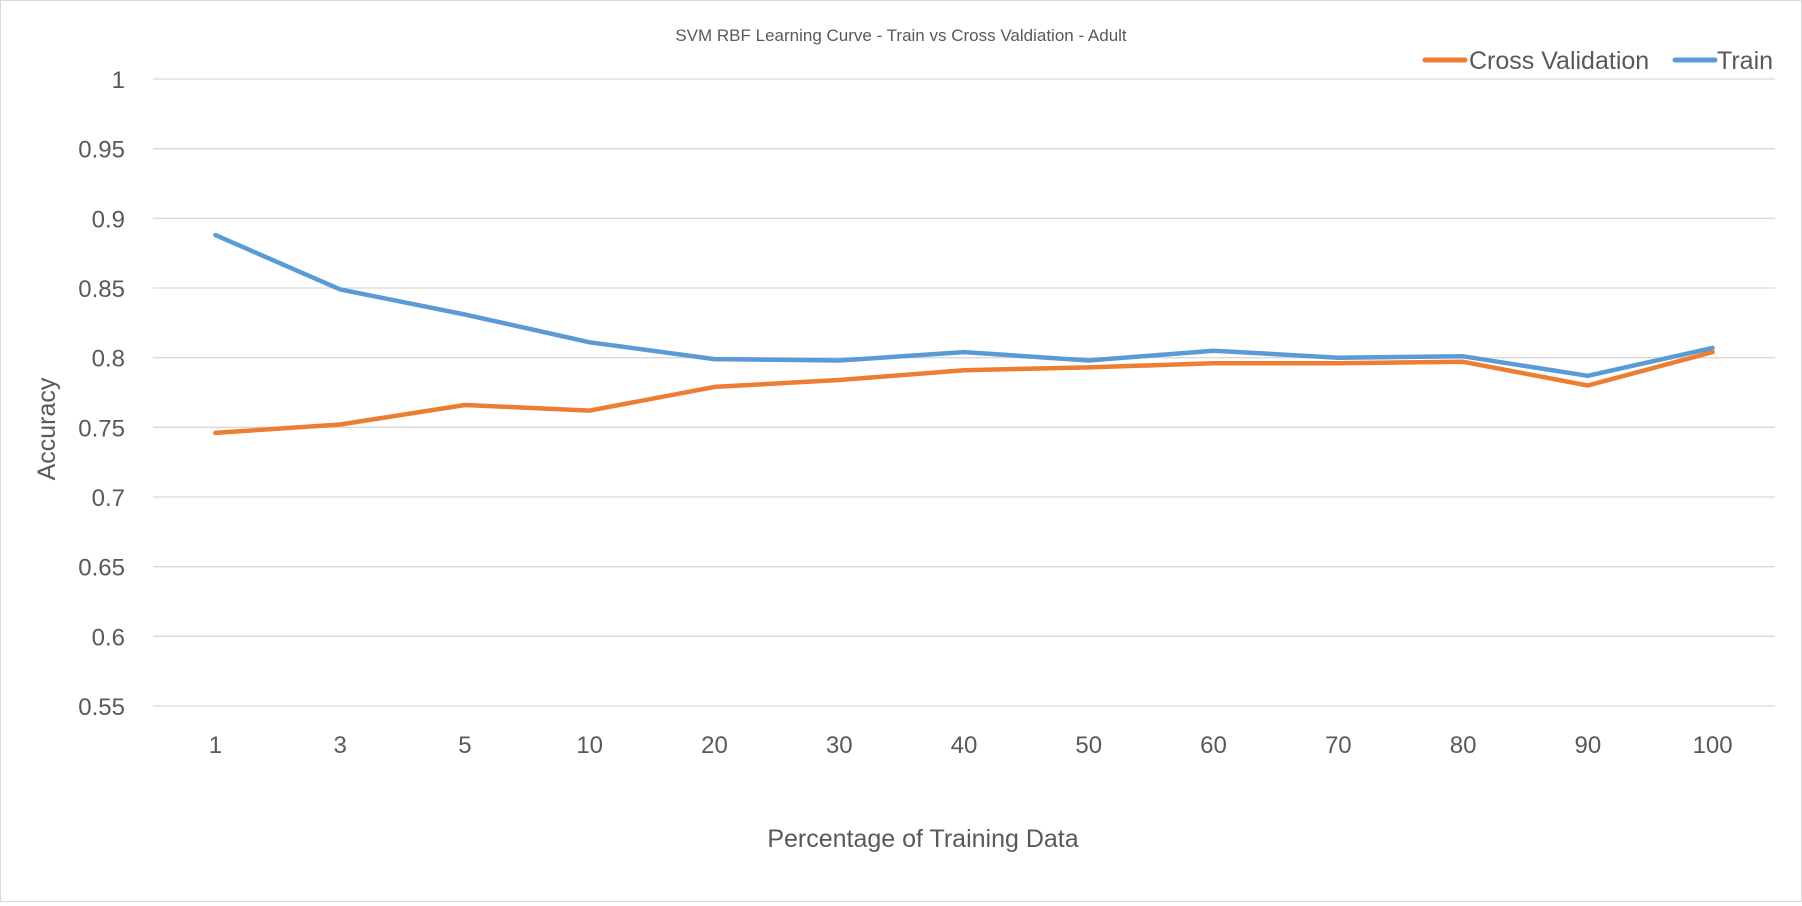  Describe the element at coordinates (108, 637) in the screenshot. I see `y-tick-label: 0.6` at that location.